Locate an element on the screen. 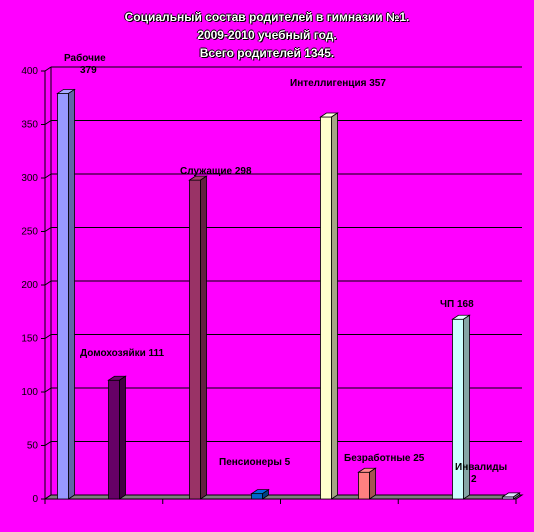  chart-title-line-2: 2009-2010 учебный год. is located at coordinates (267, 35).